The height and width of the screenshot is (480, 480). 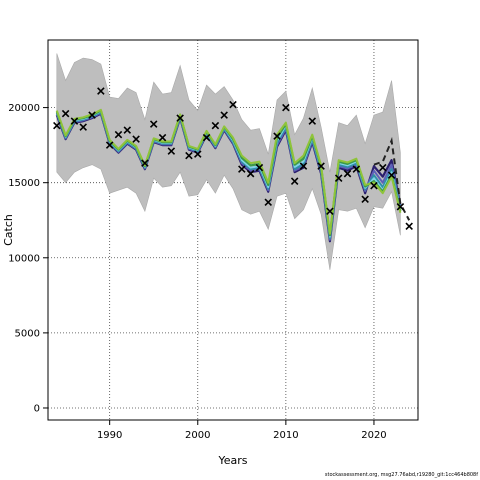 What do you see at coordinates (27, 333) in the screenshot?
I see `y-tick-label-1: 5000` at bounding box center [27, 333].